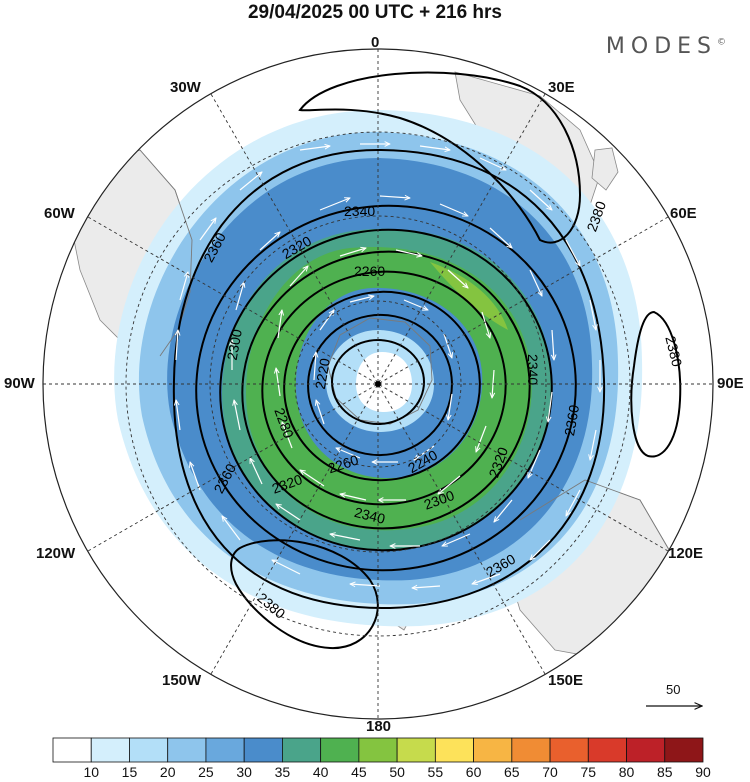 The image size is (750, 782). Describe the element at coordinates (359, 772) in the screenshot. I see `colorbar-tick-label: 45` at that location.